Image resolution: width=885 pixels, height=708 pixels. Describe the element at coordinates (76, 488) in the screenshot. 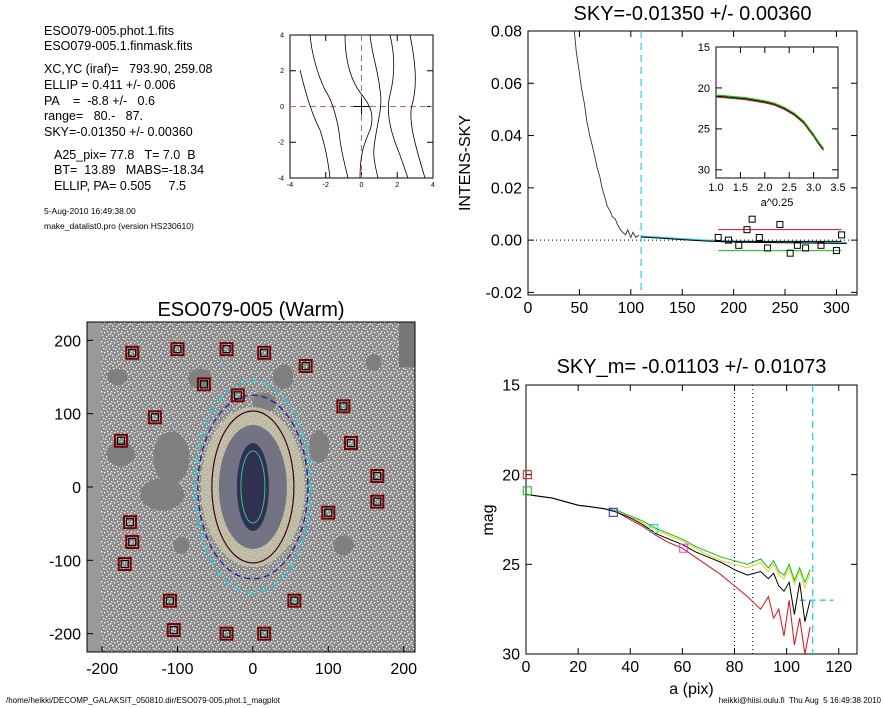

I see `image-ytick-label: 0` at that location.